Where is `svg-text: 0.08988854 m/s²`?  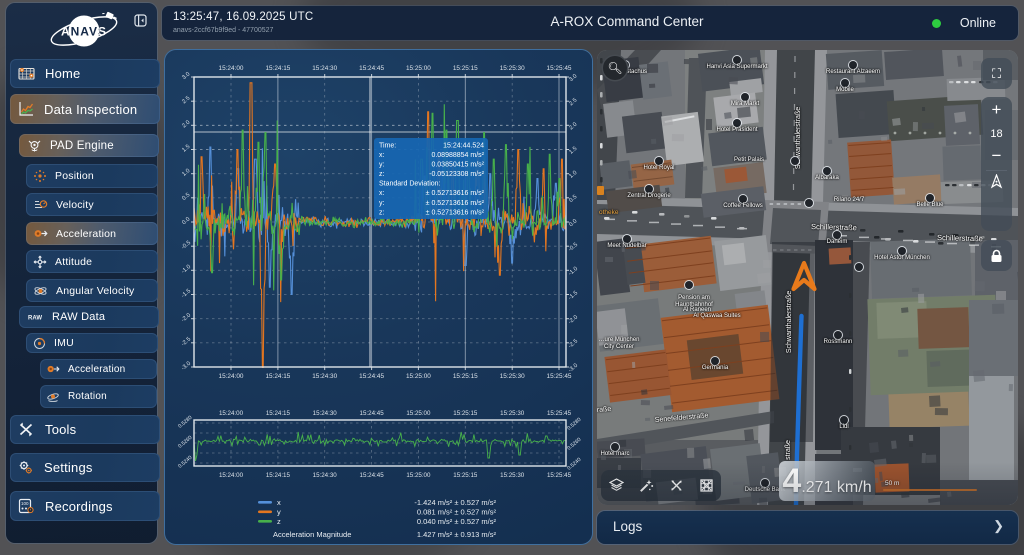 svg-text: 0.08988854 m/s² is located at coordinates (457, 155).